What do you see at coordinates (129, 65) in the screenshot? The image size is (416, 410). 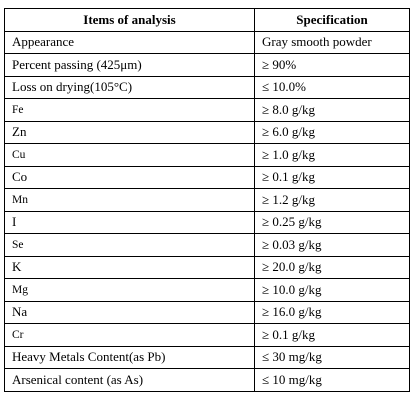 I see `analysis-item-cell: Percent passing (425μm)` at bounding box center [129, 65].